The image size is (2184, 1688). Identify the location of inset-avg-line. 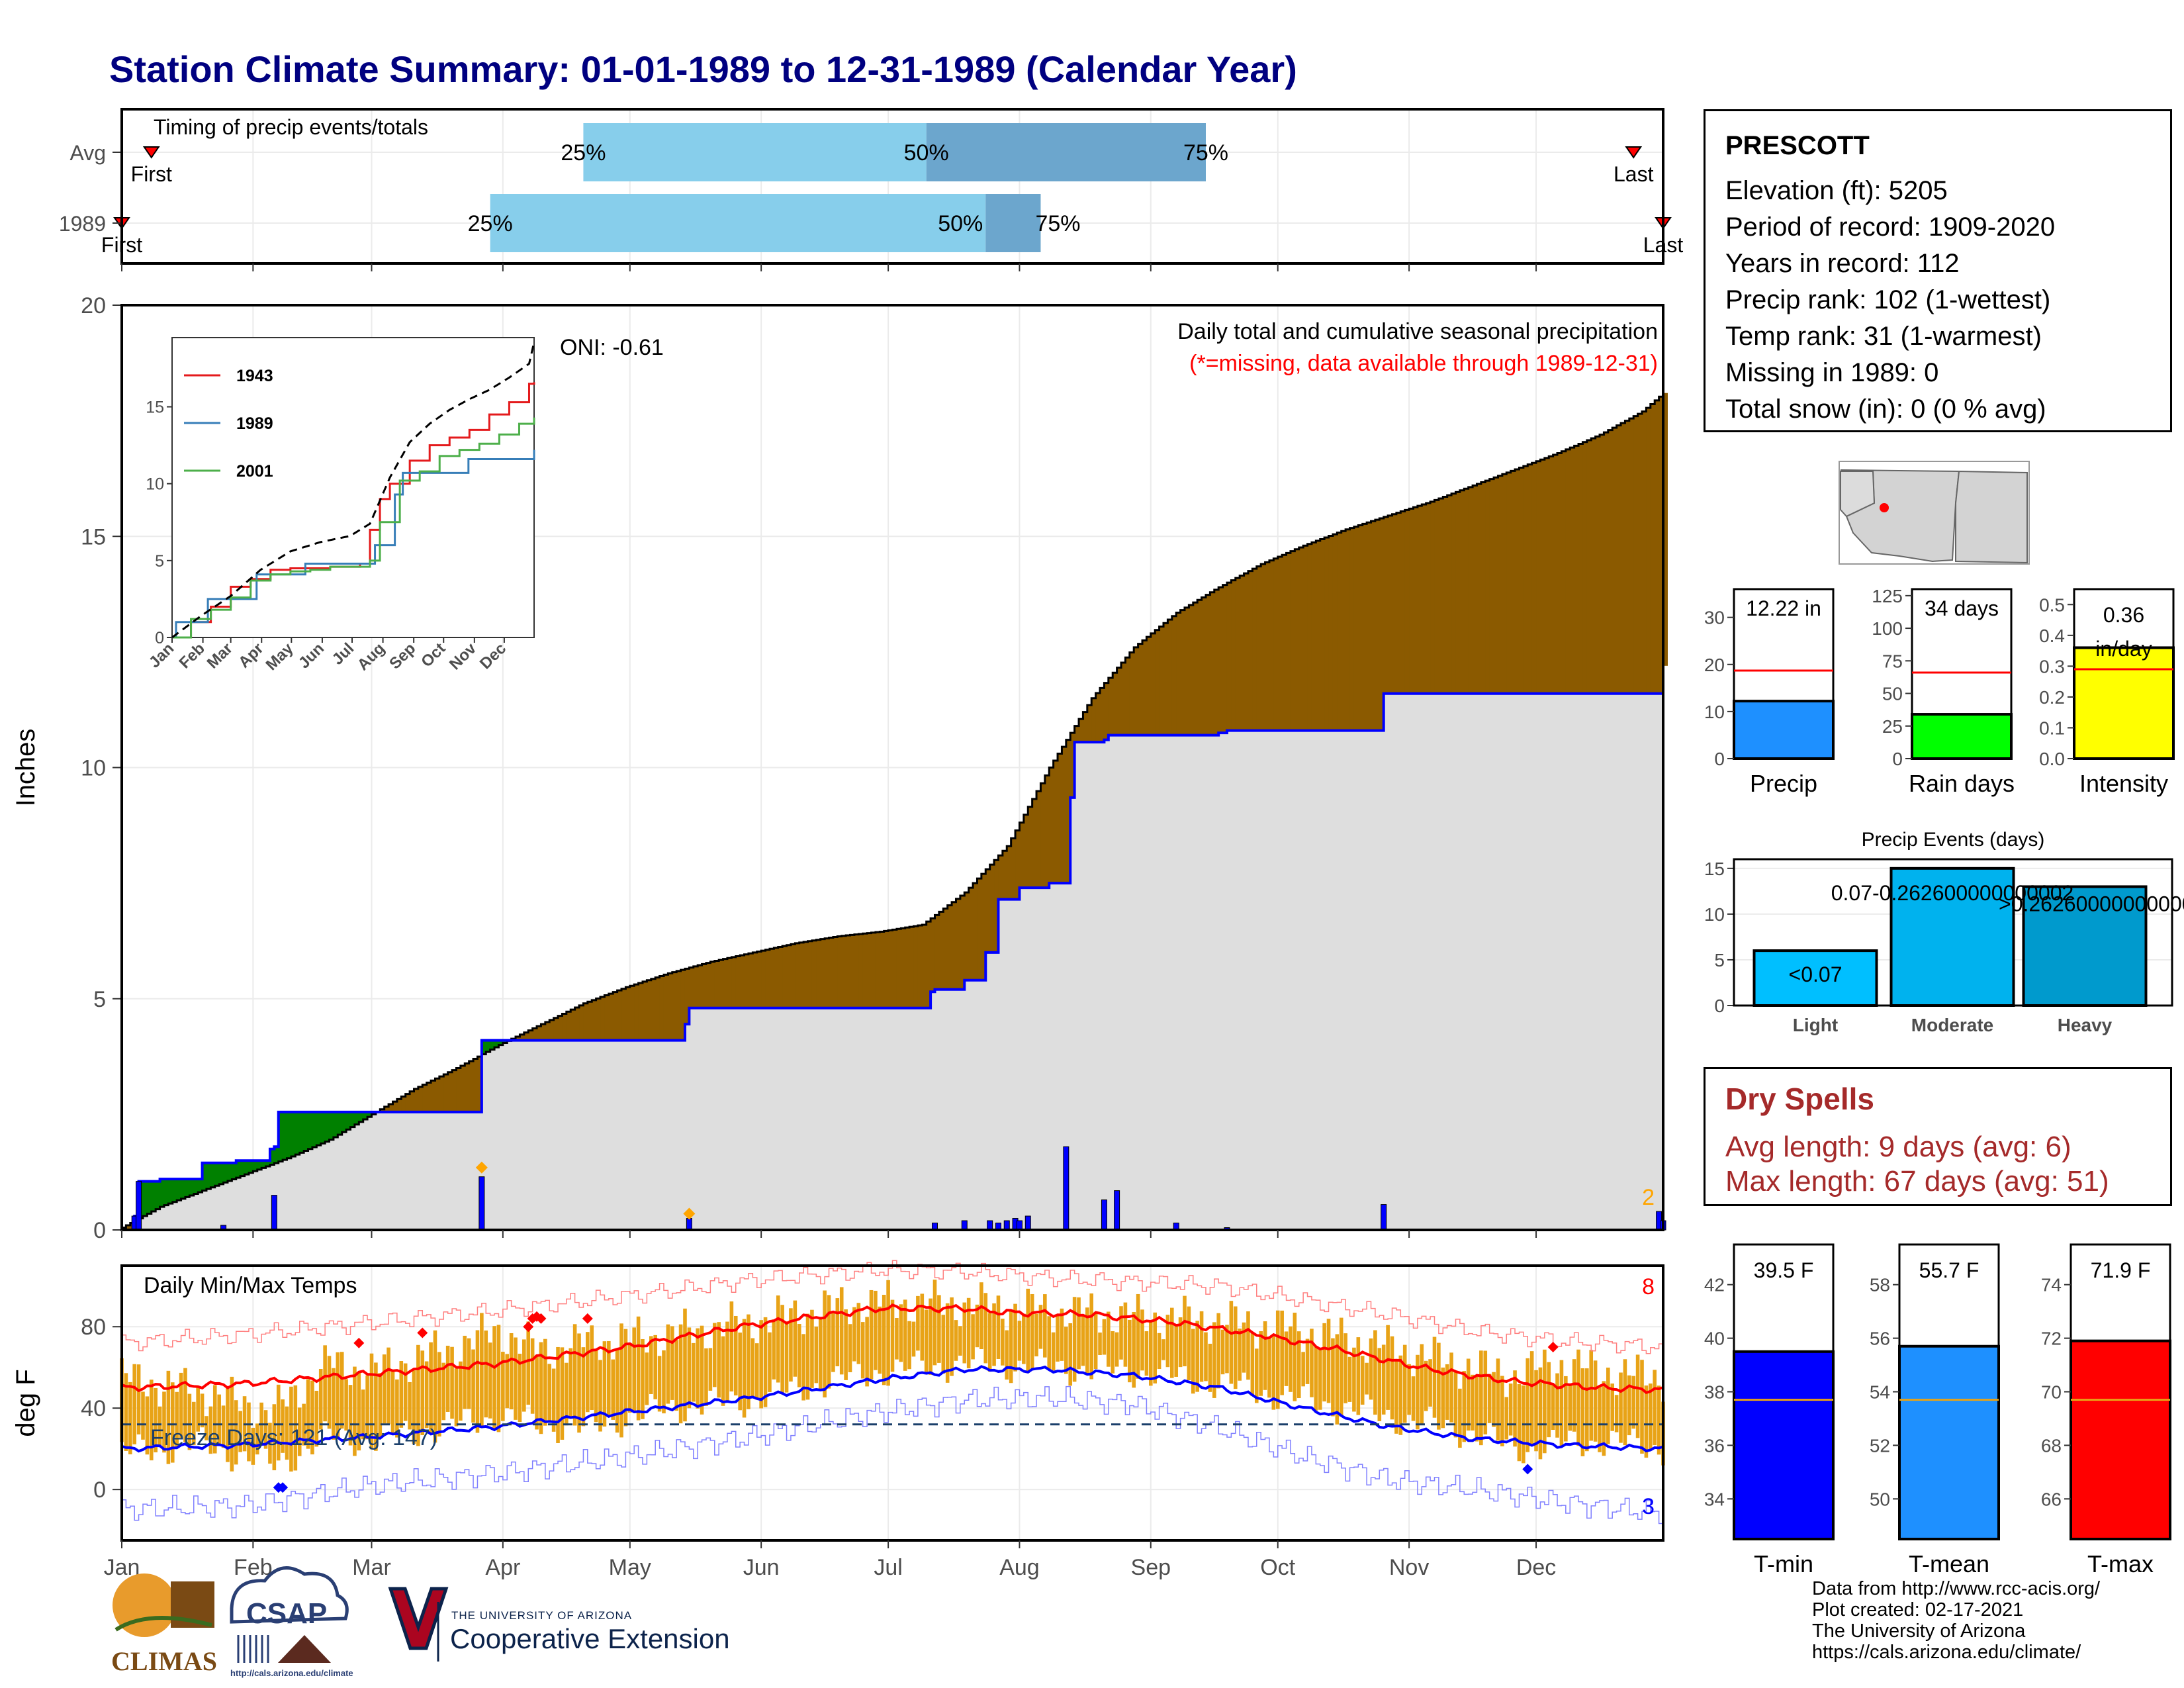
(353, 490).